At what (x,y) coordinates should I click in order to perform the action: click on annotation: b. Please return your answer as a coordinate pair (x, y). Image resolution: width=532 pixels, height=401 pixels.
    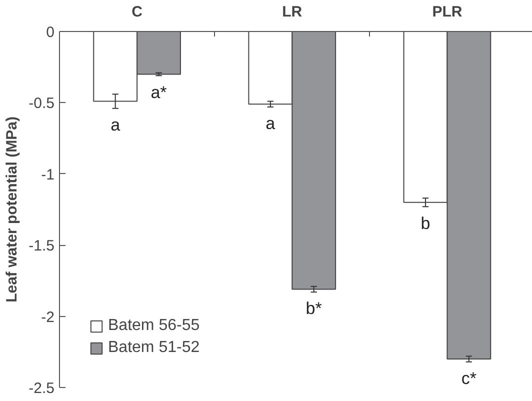
    Looking at the image, I should click on (425, 223).